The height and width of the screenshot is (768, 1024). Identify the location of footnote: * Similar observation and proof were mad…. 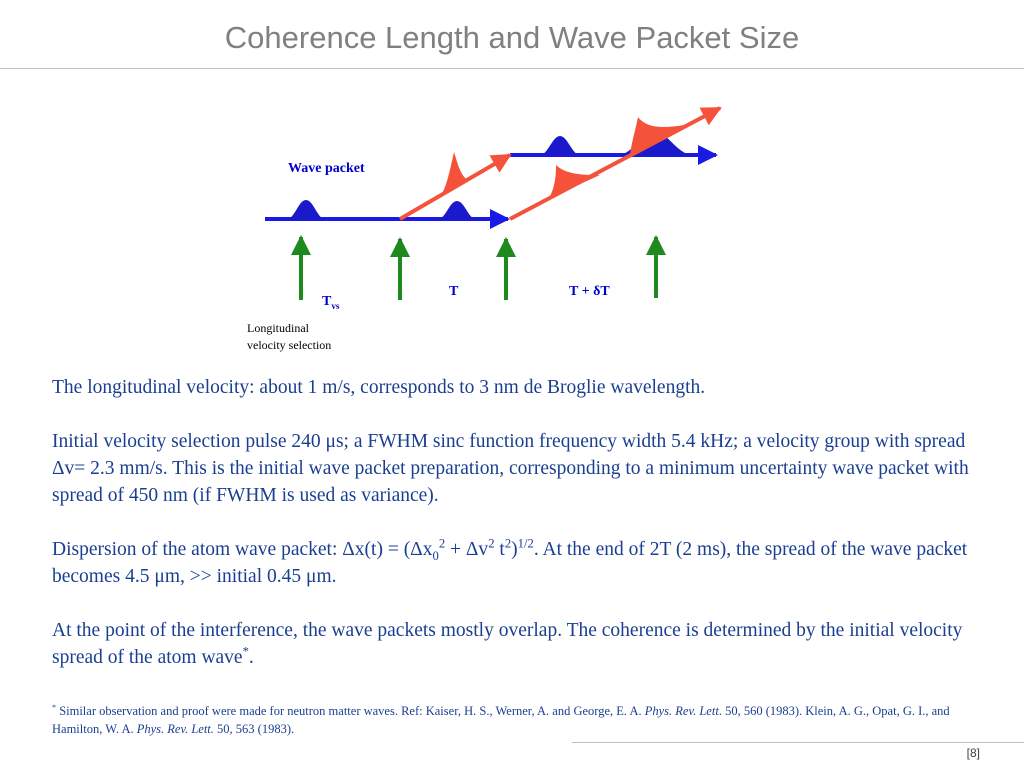
(501, 719).